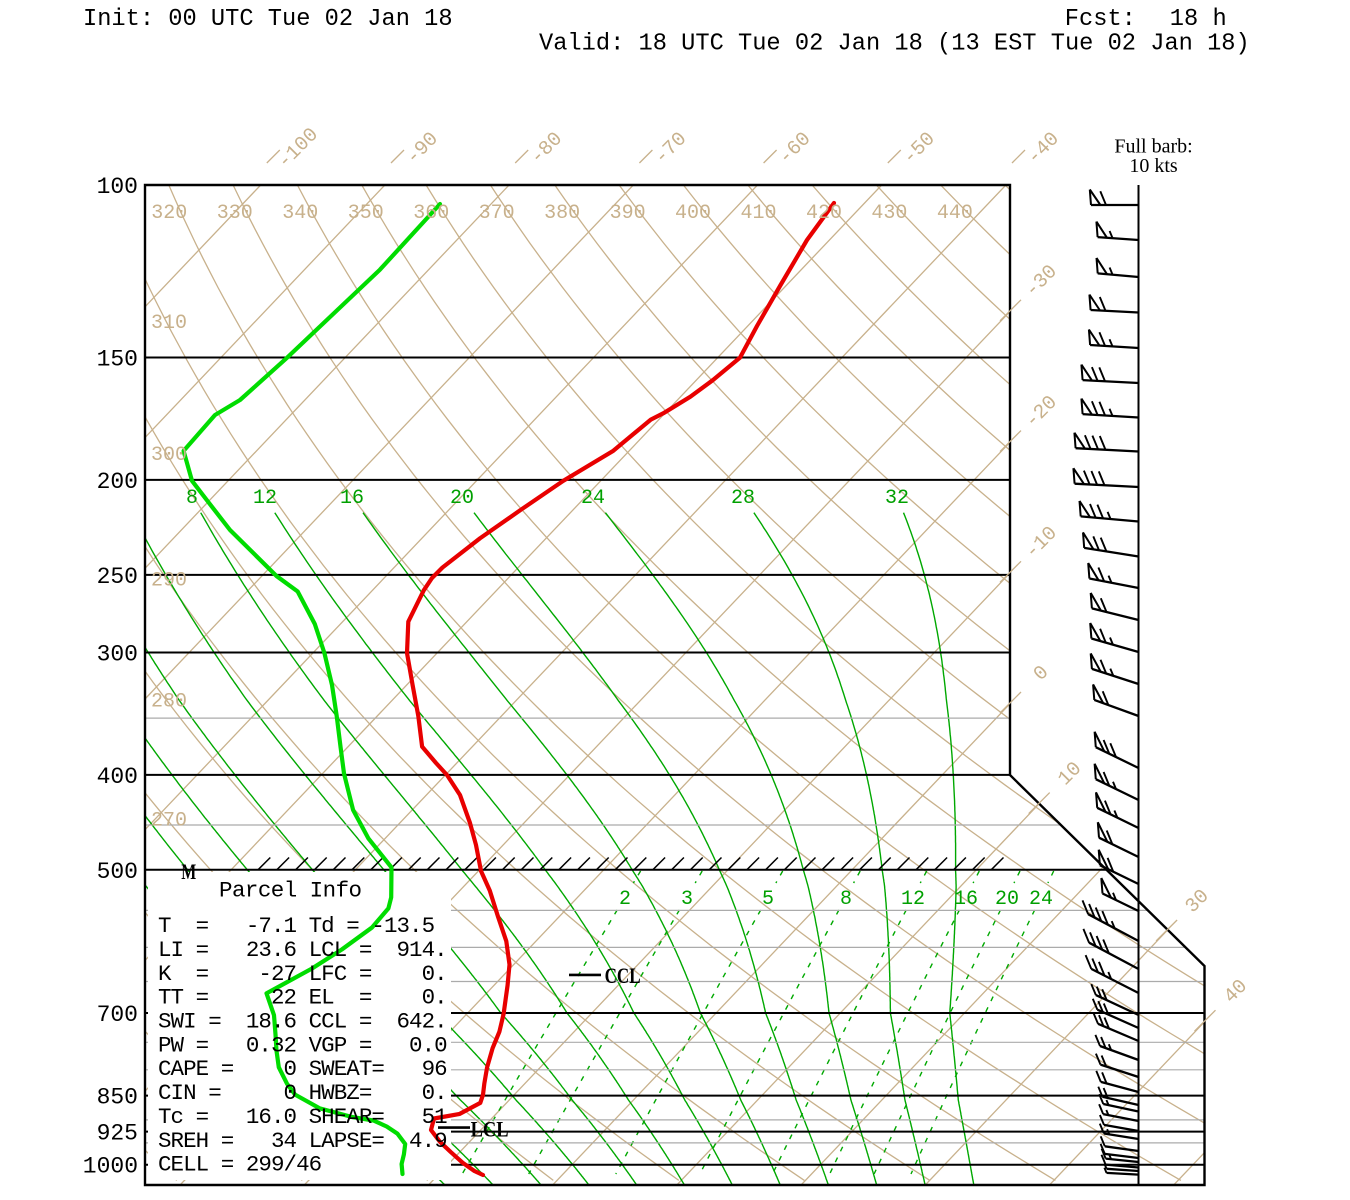 The height and width of the screenshot is (1200, 1350). I want to click on svg-text: 390, so click(628, 213).